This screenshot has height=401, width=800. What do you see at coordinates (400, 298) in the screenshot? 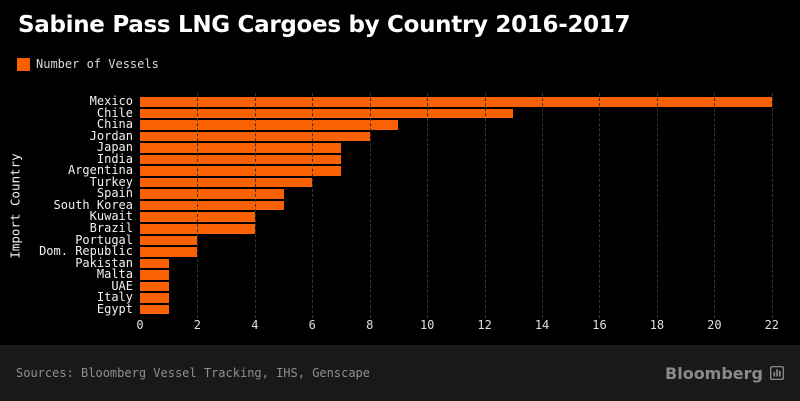
I see `bar-row: Italy` at bounding box center [400, 298].